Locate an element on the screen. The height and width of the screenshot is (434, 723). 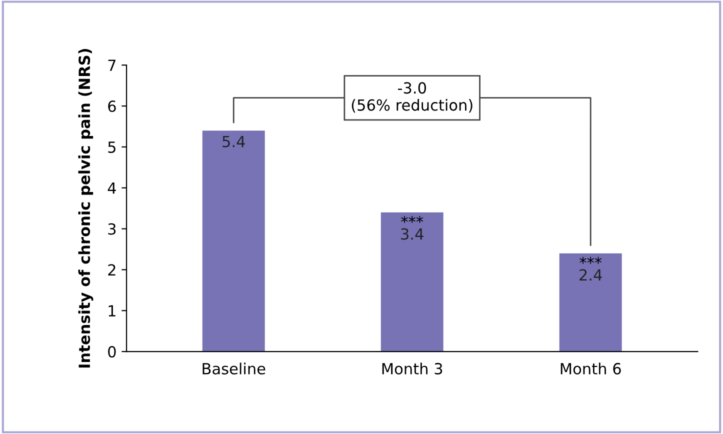
y-axis-title: Intensity of chronic pelvic pain (NRS) is located at coordinates (86, 208).